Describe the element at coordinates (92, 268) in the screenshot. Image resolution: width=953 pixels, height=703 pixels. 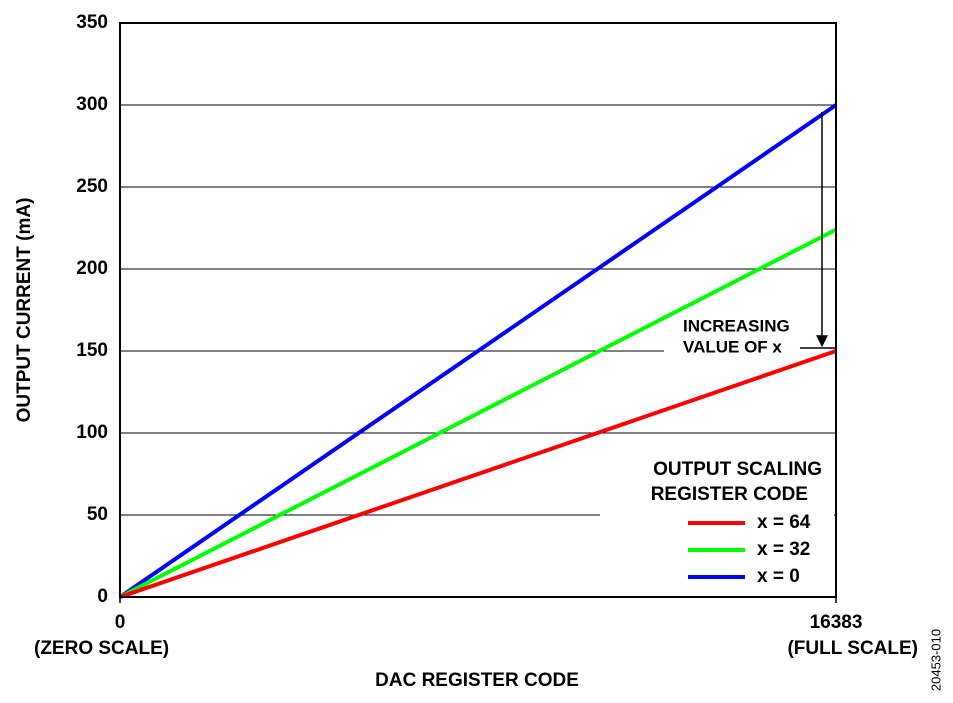
I see `y-tick-label: 200` at that location.